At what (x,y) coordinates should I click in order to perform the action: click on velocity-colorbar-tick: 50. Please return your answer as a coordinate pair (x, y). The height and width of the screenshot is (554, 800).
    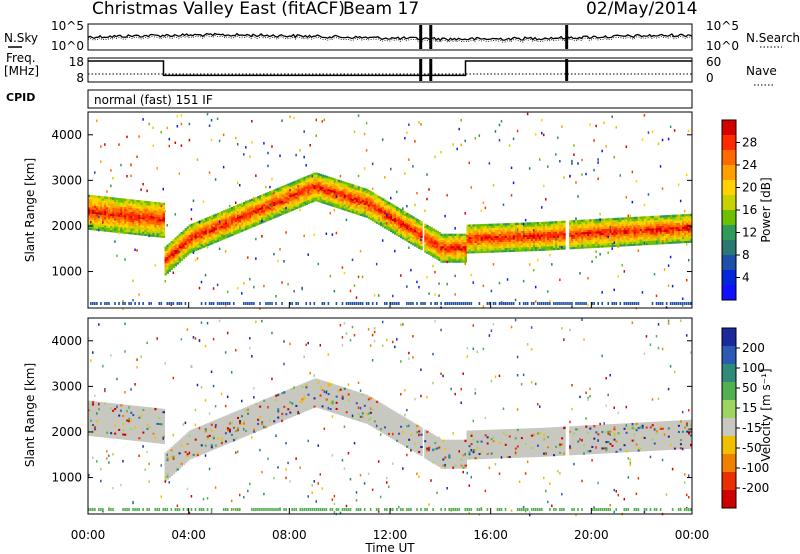
    Looking at the image, I should click on (749, 388).